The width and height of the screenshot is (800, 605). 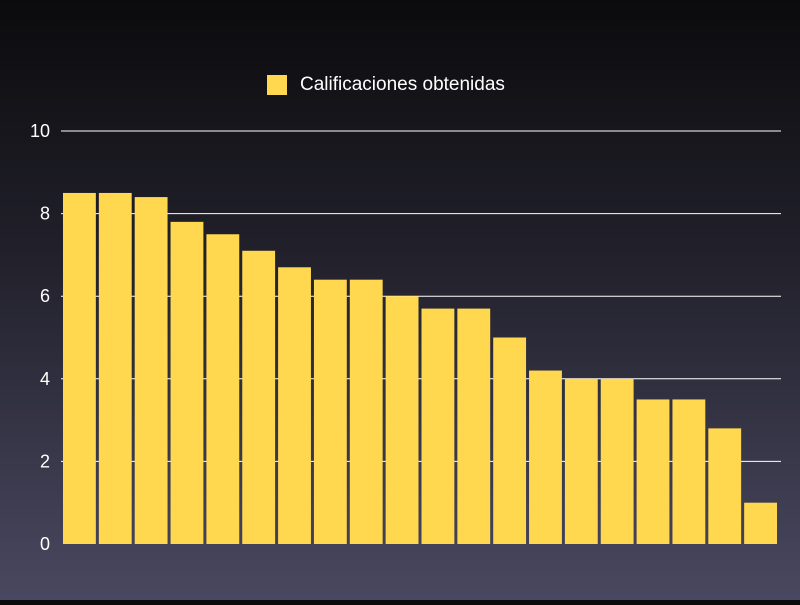 I want to click on y-axis-tick-labels: 0 2 4 6 8 10, so click(x=40, y=337).